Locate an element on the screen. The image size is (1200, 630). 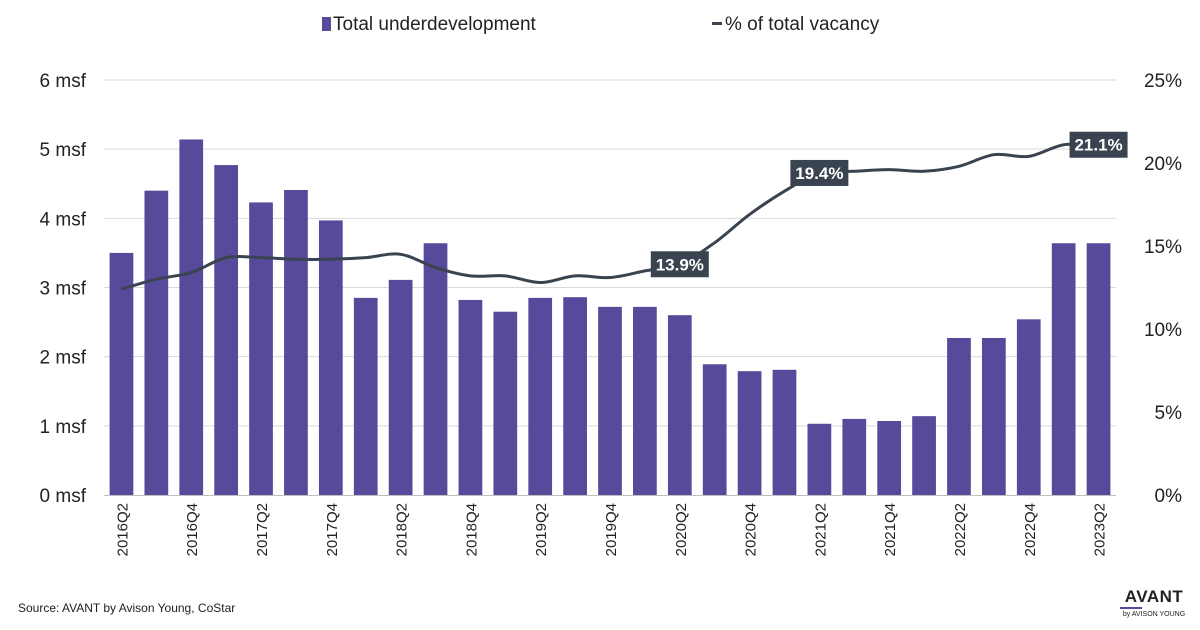
source-note: Source: AVANT by Avison Young, CoStar is located at coordinates (127, 608).